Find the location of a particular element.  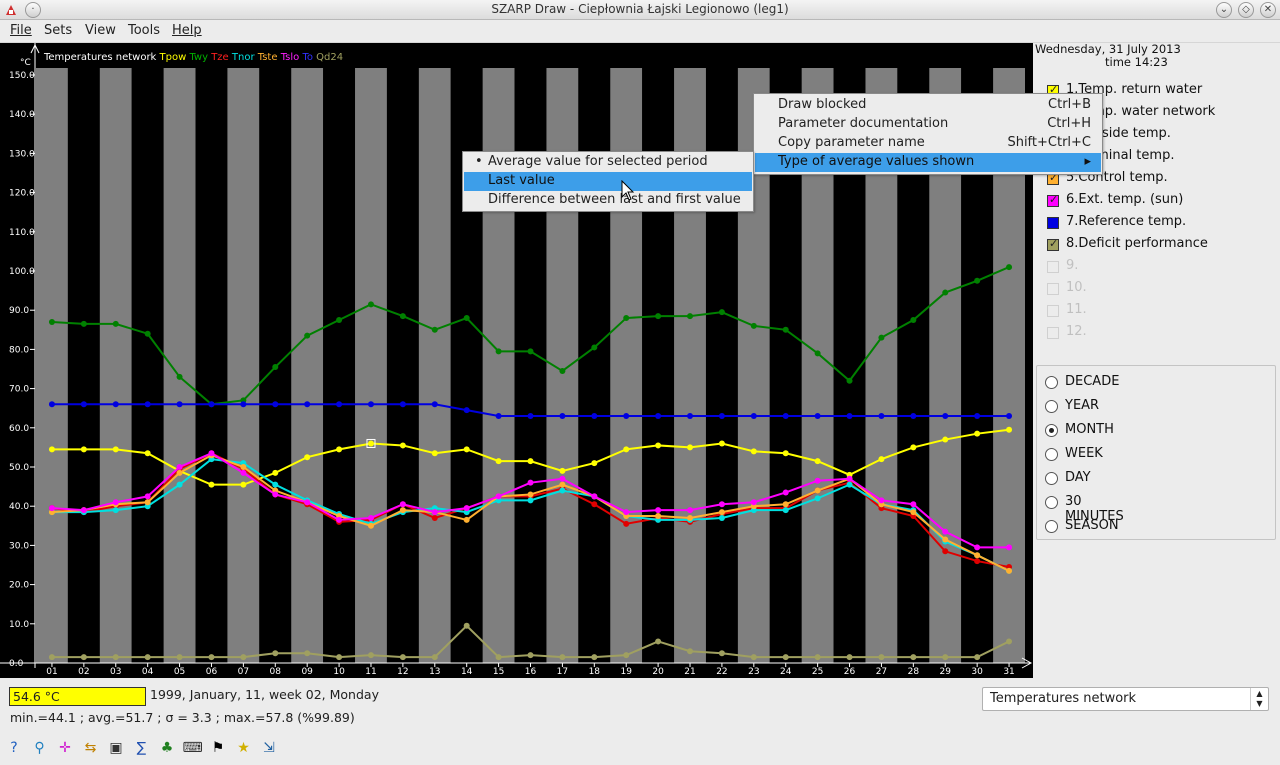

menu-item-shortcut: Ctrl+H is located at coordinates (1069, 123).